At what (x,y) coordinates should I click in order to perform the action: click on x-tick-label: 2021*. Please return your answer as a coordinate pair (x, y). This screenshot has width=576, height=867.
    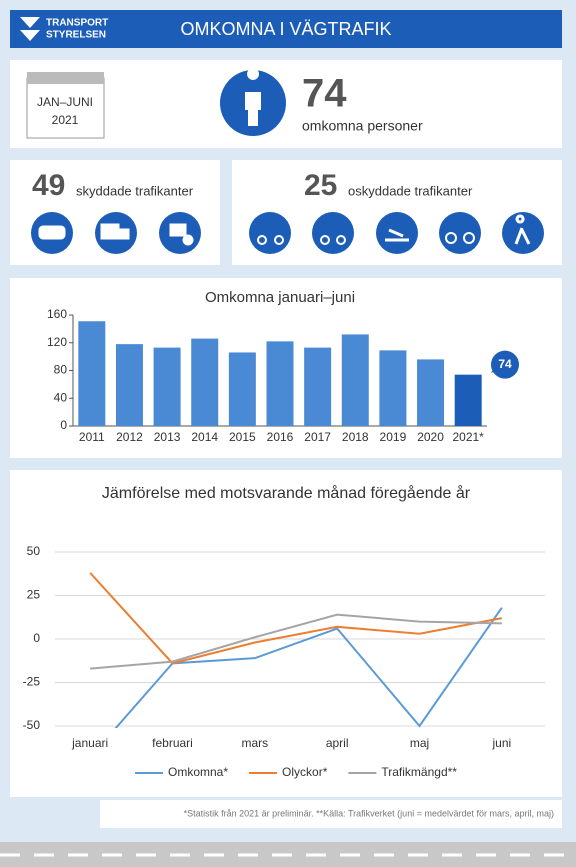
    Looking at the image, I should click on (468, 437).